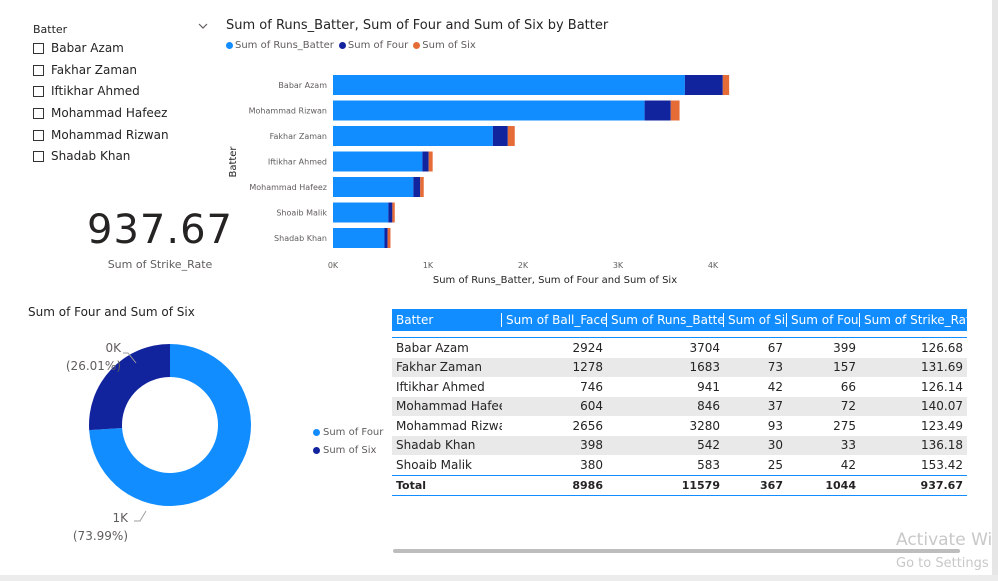  I want to click on table-cell: 2656, so click(587, 425).